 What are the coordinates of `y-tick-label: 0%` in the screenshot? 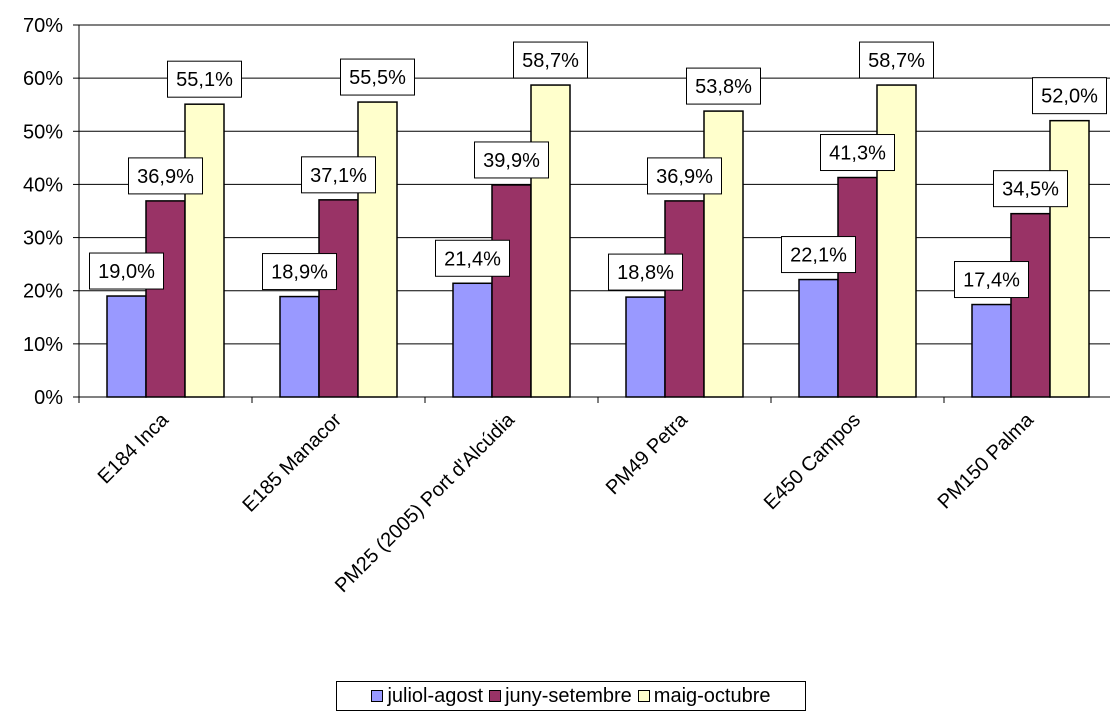 It's located at (48, 398).